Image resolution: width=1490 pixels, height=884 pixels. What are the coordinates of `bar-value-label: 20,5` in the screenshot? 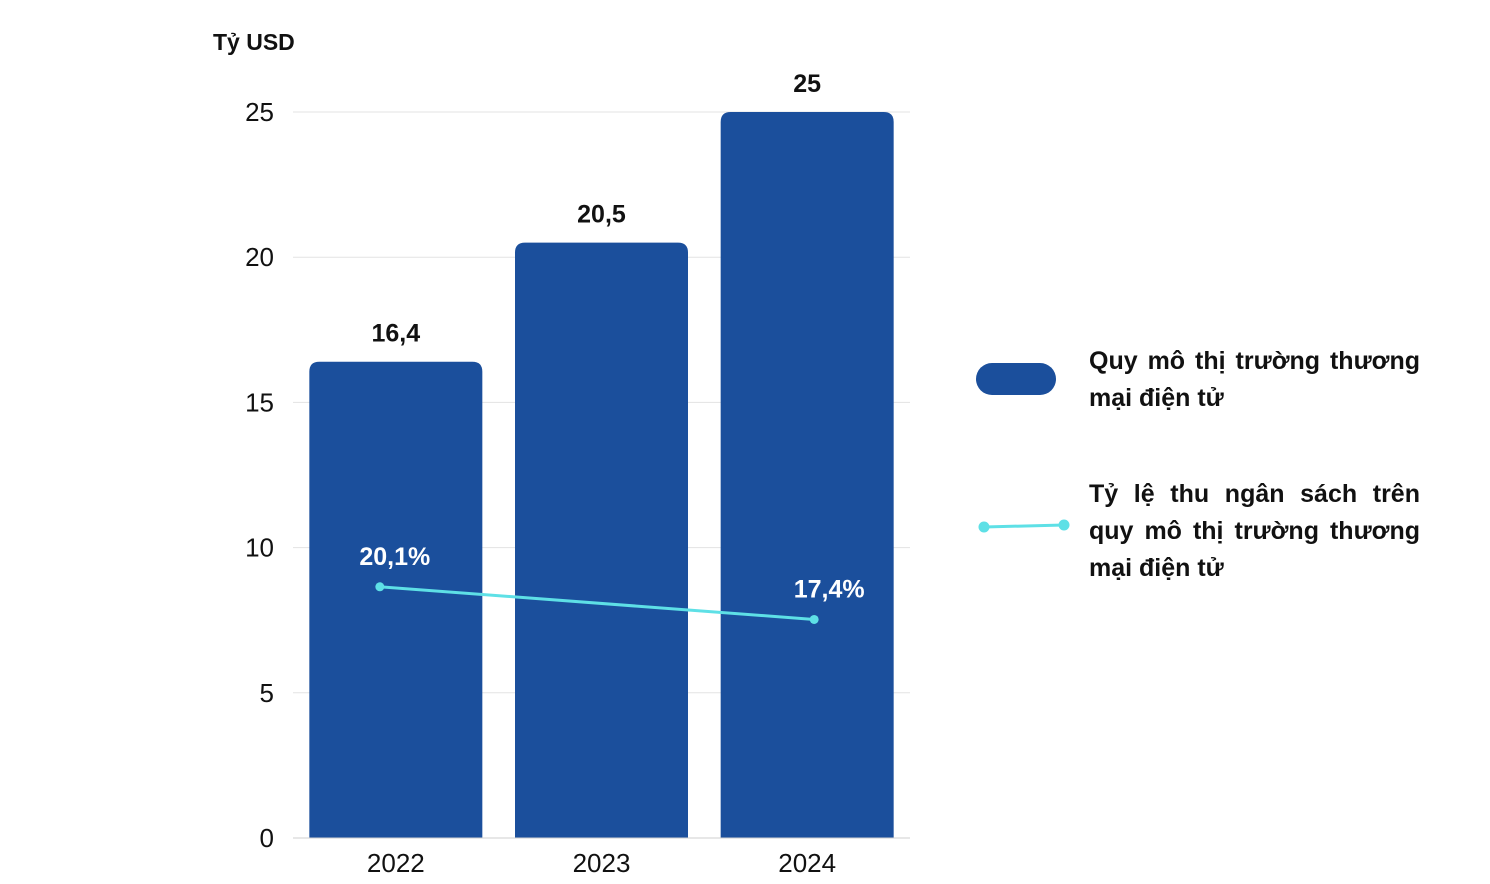 It's located at (601, 215).